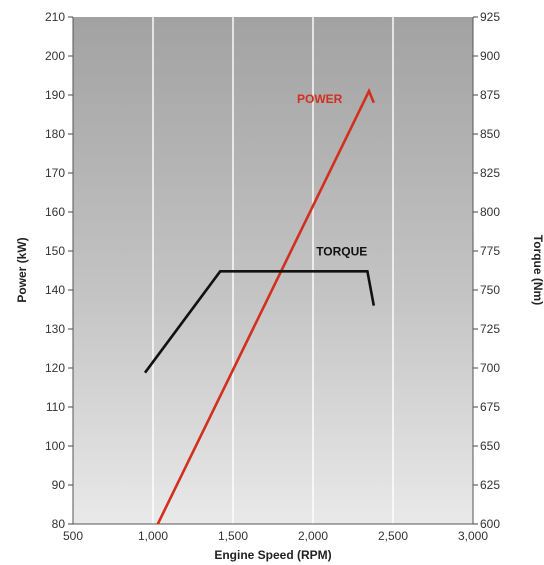  I want to click on x-tick-label: 1,500, so click(233, 536).